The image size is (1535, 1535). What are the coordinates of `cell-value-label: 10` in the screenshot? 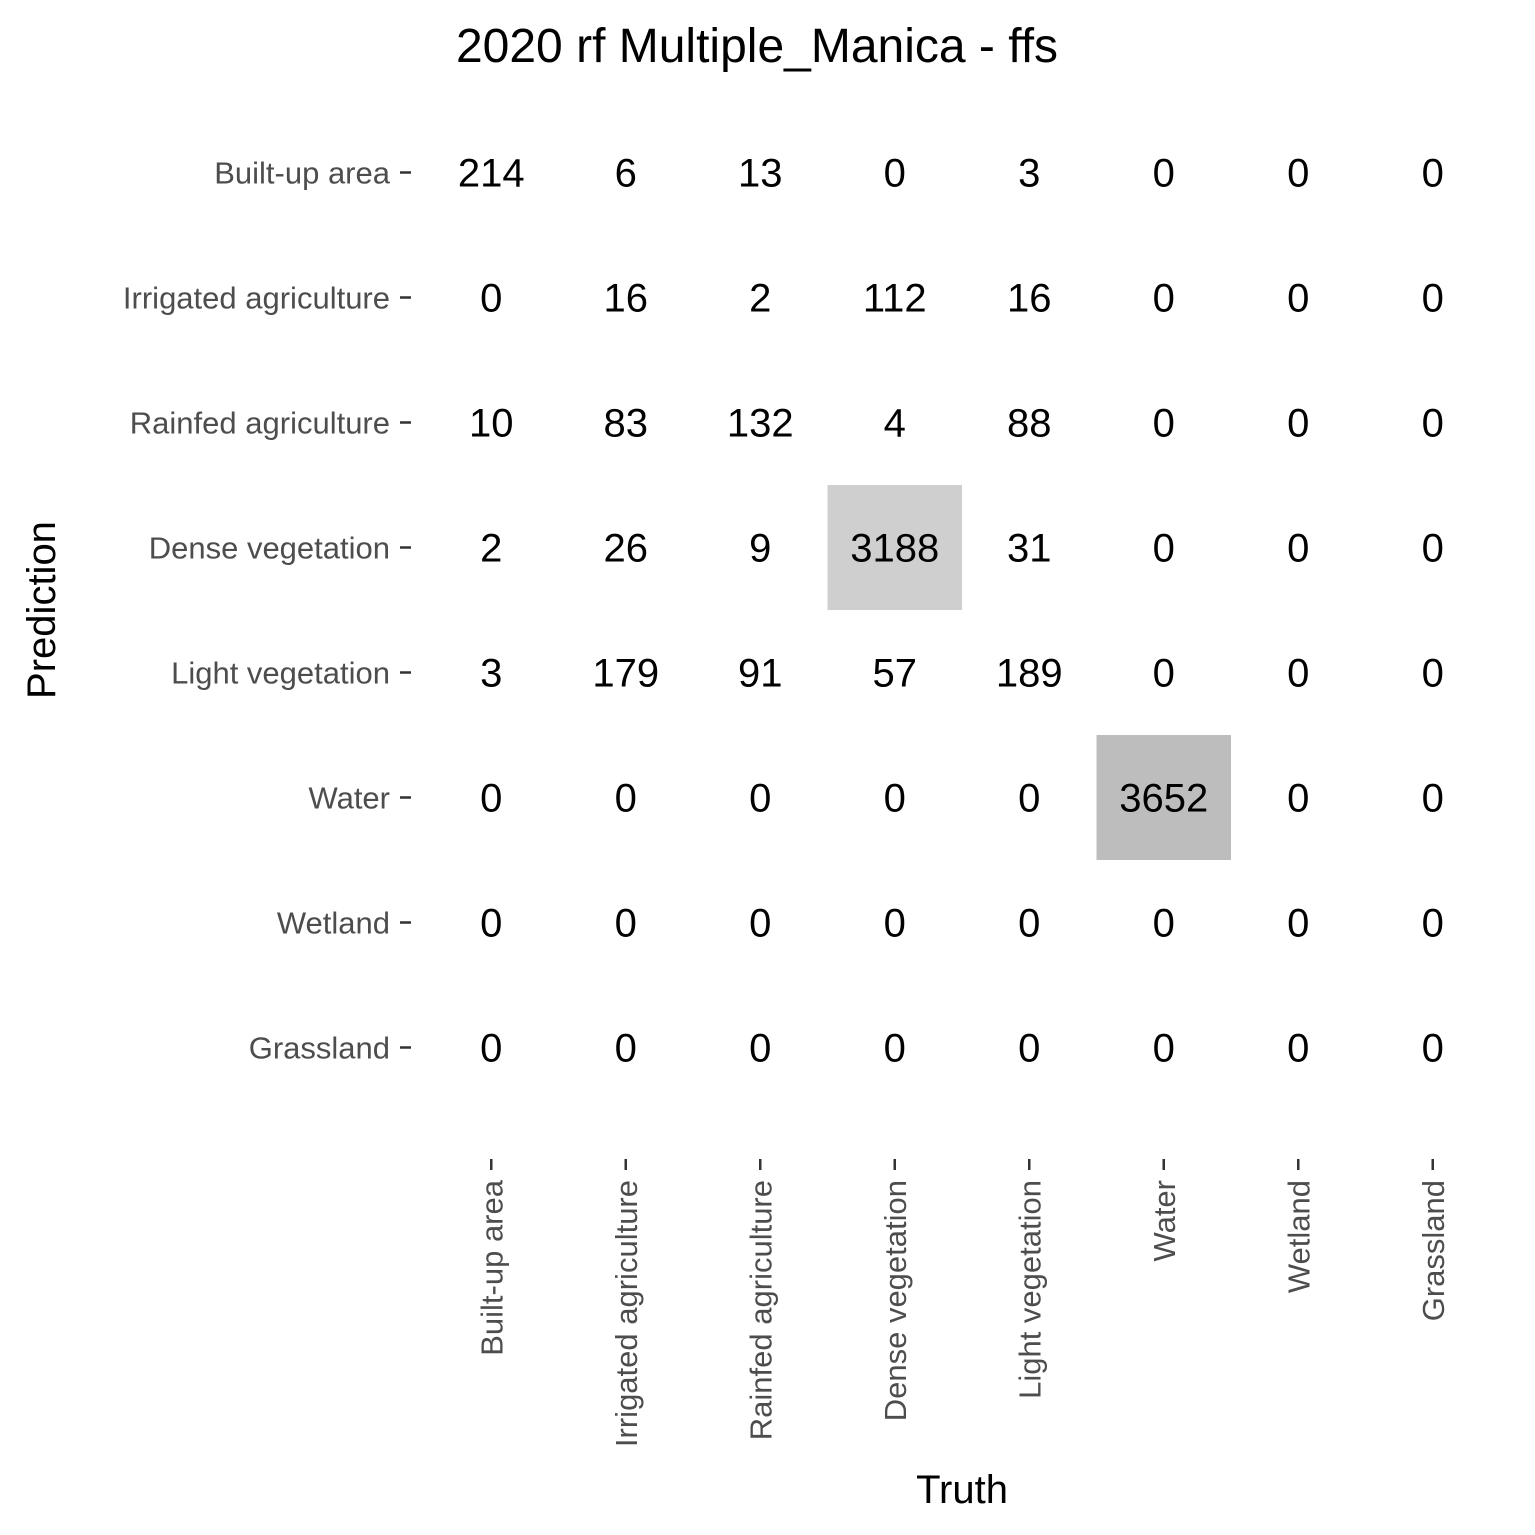 It's located at (491, 424).